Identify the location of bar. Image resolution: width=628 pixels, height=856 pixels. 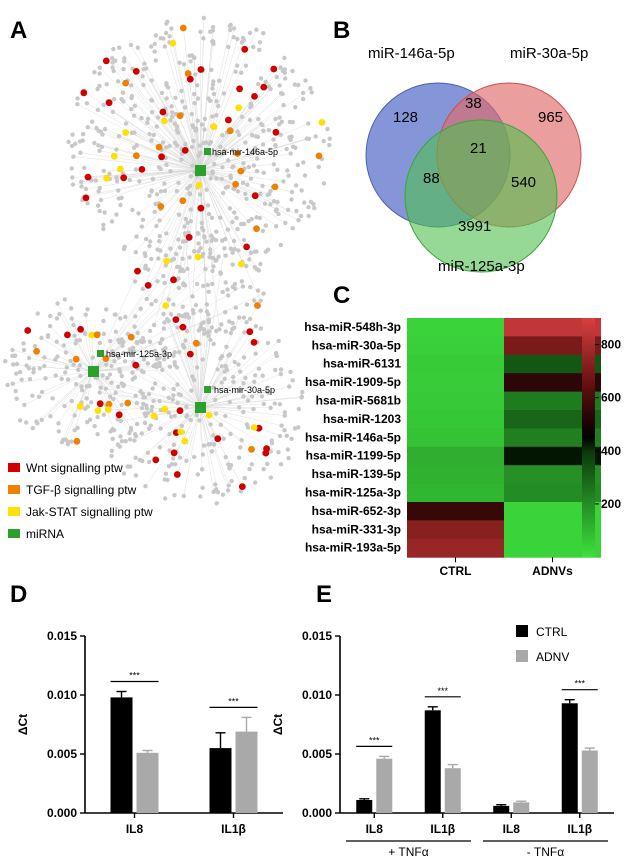
(452, 790).